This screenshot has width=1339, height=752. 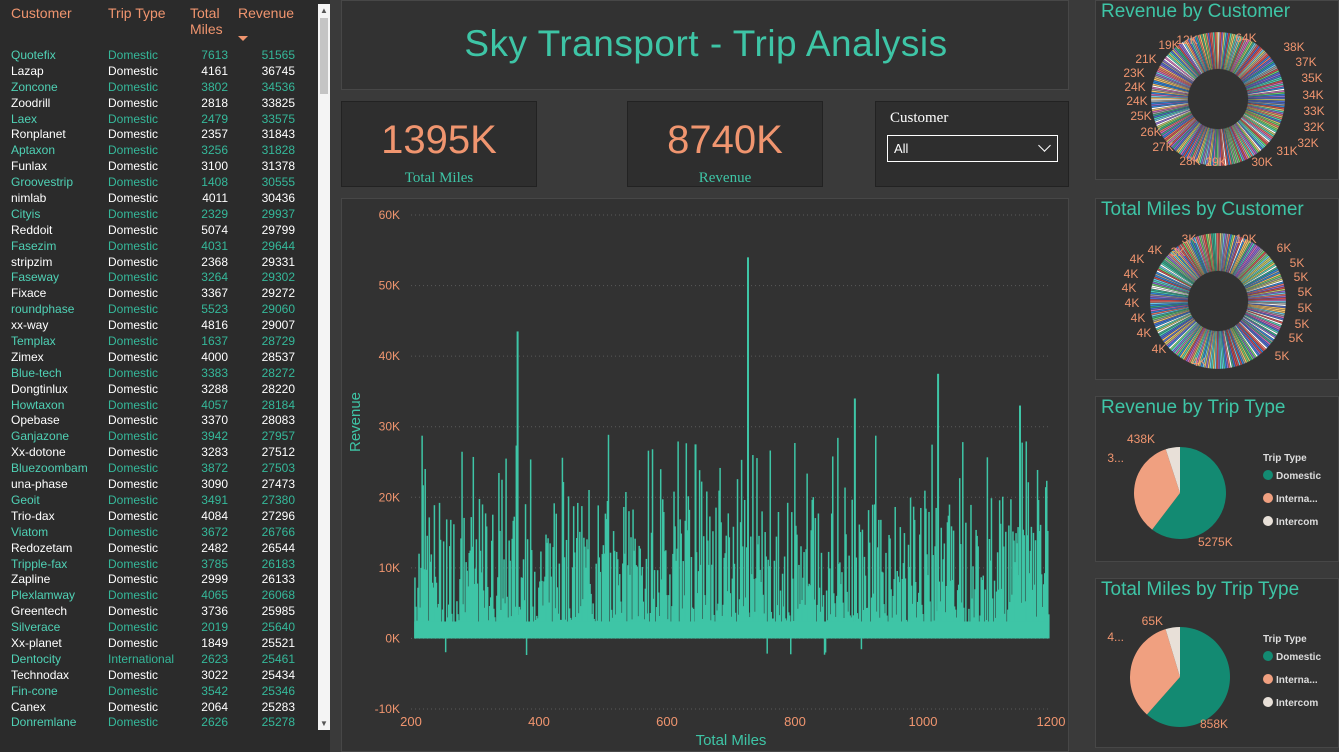 I want to click on table-row: Groovestrip Domestic 1408 30555, so click(x=159, y=183).